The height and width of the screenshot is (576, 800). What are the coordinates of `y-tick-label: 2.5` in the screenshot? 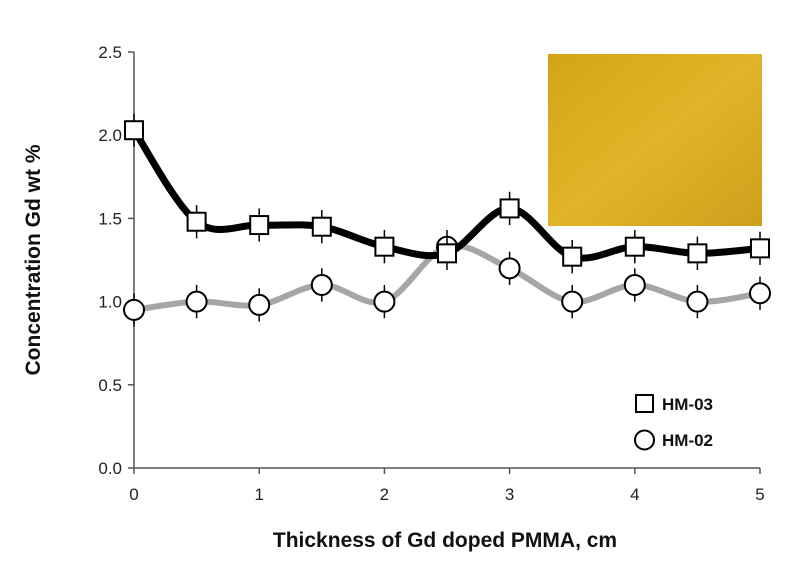 It's located at (110, 52).